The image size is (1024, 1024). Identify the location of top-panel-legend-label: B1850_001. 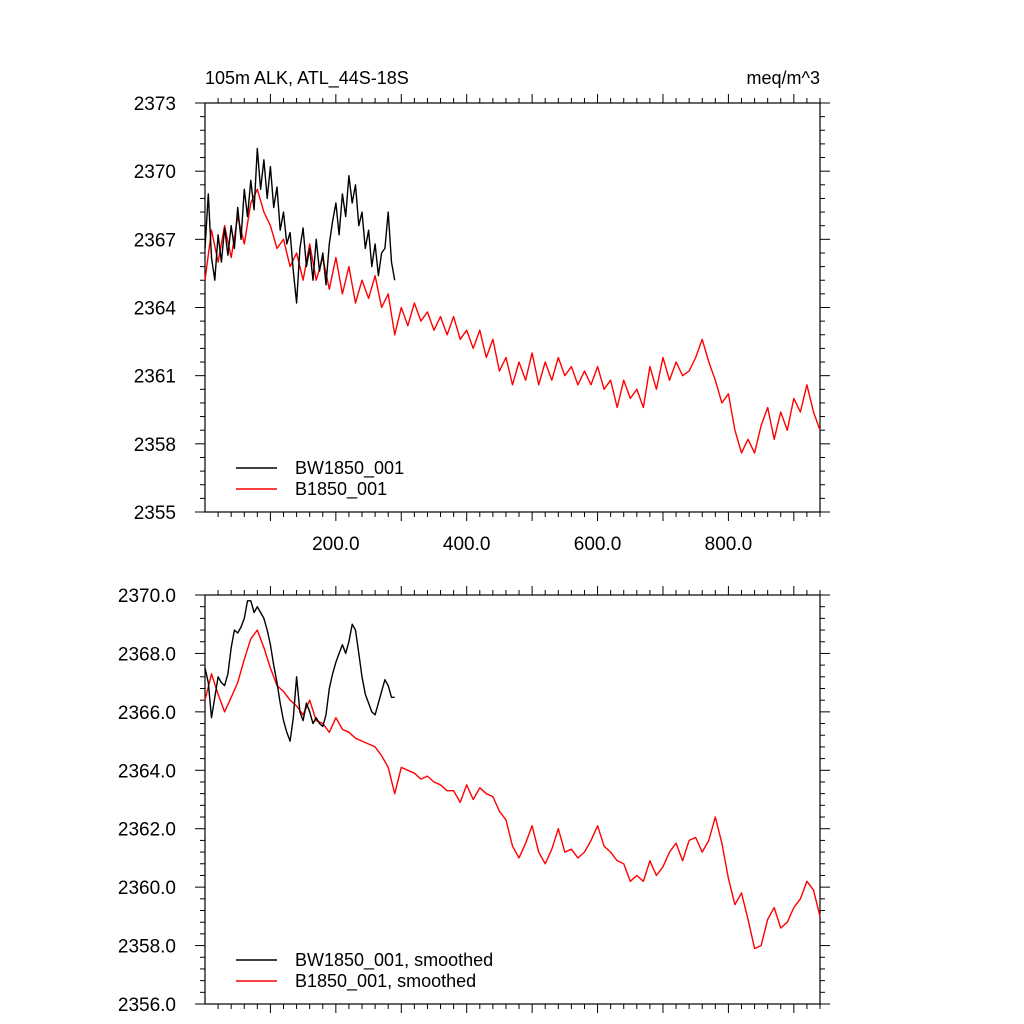
(341, 489).